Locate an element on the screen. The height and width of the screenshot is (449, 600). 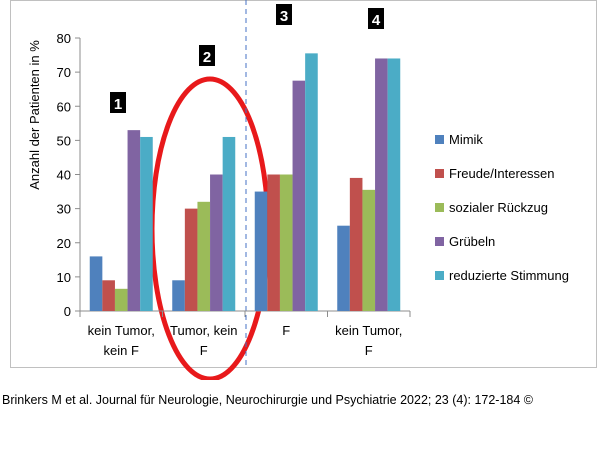
legend-label: sozialer Rückzug is located at coordinates (498, 207).